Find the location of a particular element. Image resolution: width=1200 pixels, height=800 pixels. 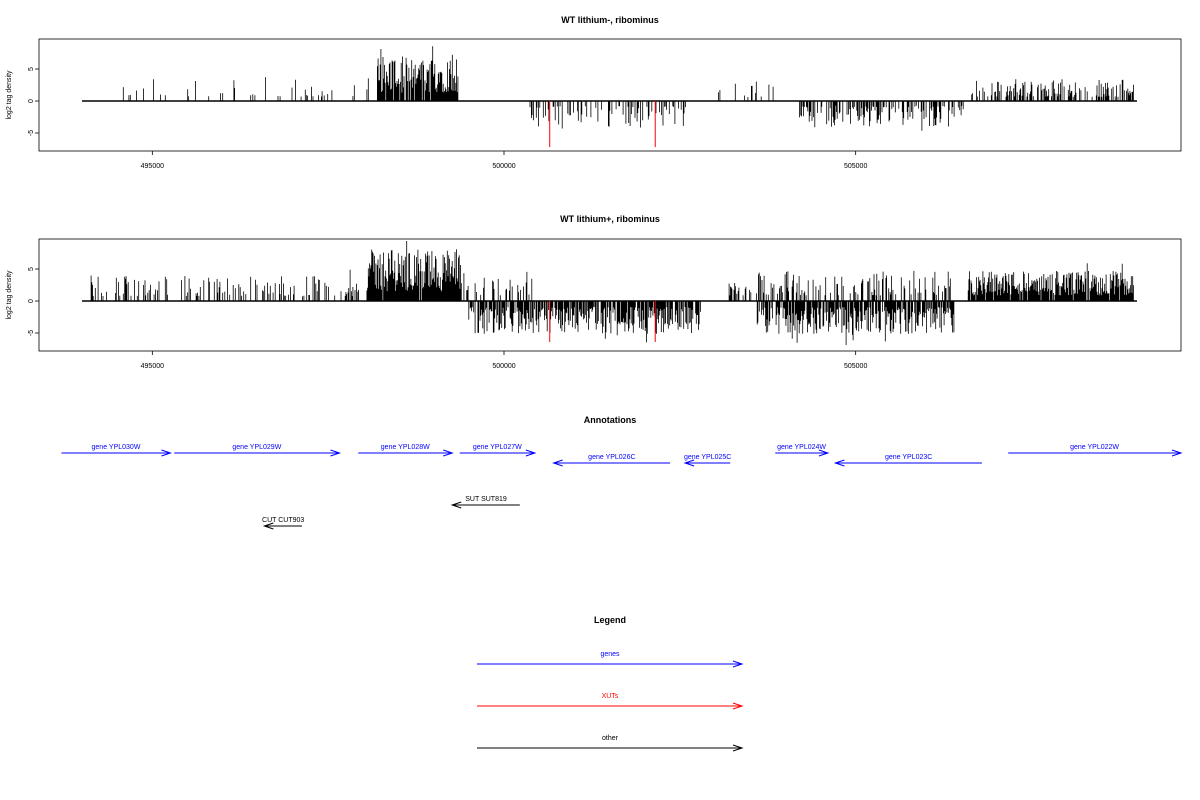

feature-label: gene YPL026C is located at coordinates (611, 457).